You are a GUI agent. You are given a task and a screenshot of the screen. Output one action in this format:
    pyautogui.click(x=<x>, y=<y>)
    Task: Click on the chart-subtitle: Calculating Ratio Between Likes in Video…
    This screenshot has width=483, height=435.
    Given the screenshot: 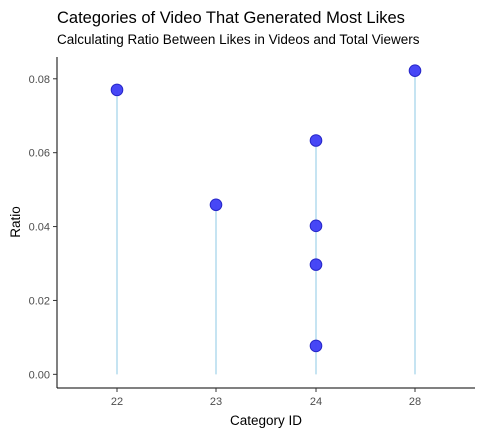 What is the action you would take?
    pyautogui.click(x=238, y=39)
    